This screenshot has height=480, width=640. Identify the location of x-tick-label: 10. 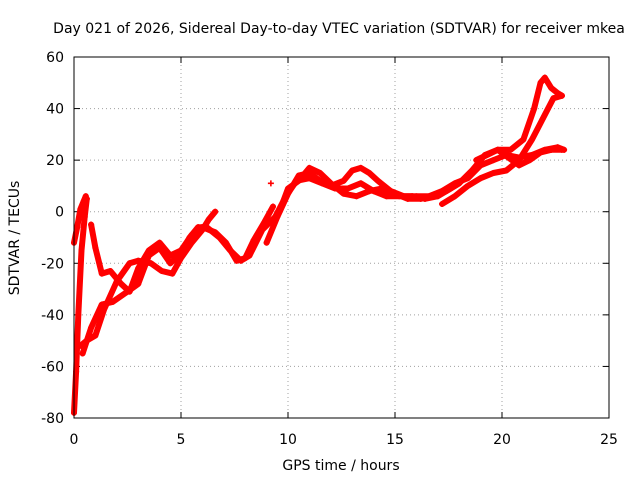
(288, 440).